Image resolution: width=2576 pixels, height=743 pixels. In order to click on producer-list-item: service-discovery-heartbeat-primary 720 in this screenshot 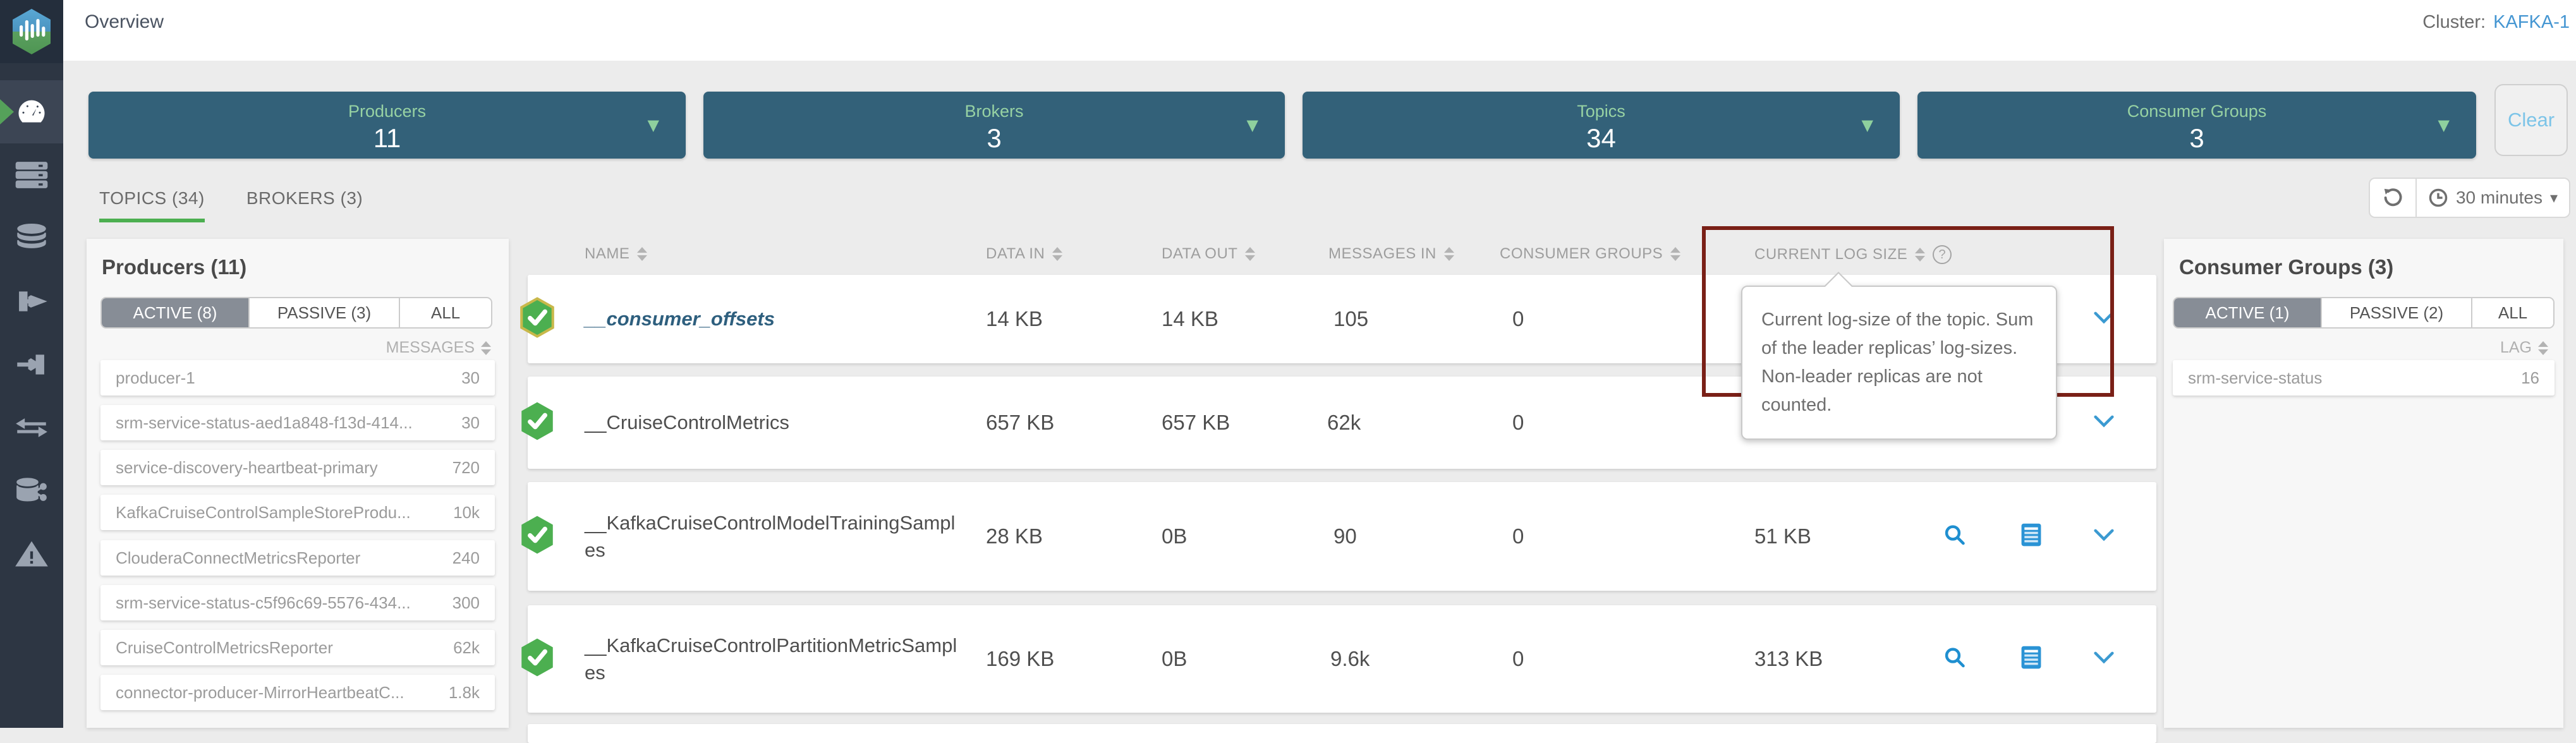, I will do `click(297, 467)`.